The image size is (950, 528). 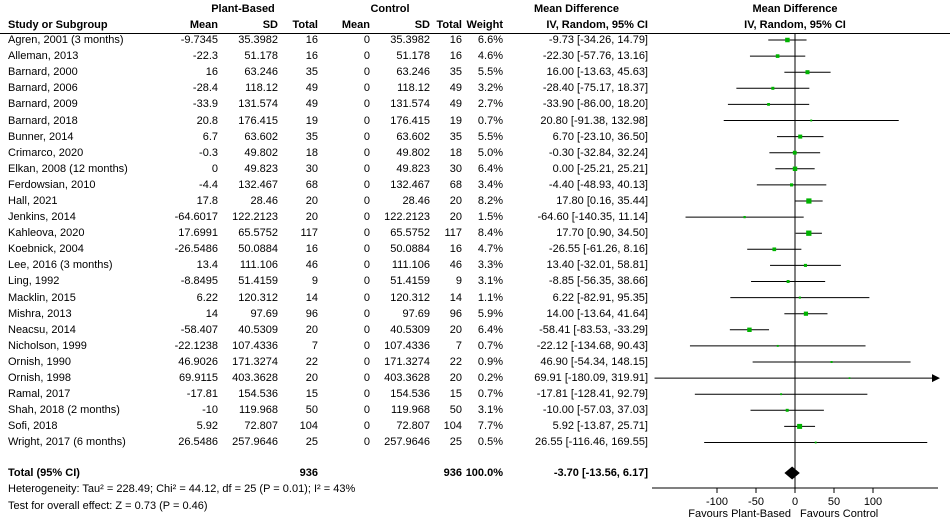 I want to click on plot-header-mean-difference: Mean Difference, so click(x=795, y=9).